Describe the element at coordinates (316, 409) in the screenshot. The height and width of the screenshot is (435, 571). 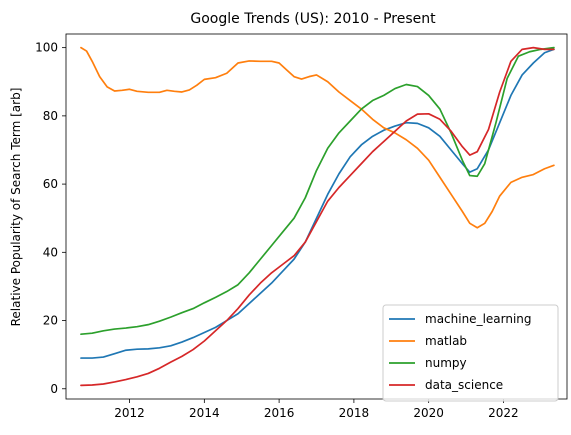
I see `x-axis-ticks: 2012 2014 2016 2018 2020 2022` at that location.